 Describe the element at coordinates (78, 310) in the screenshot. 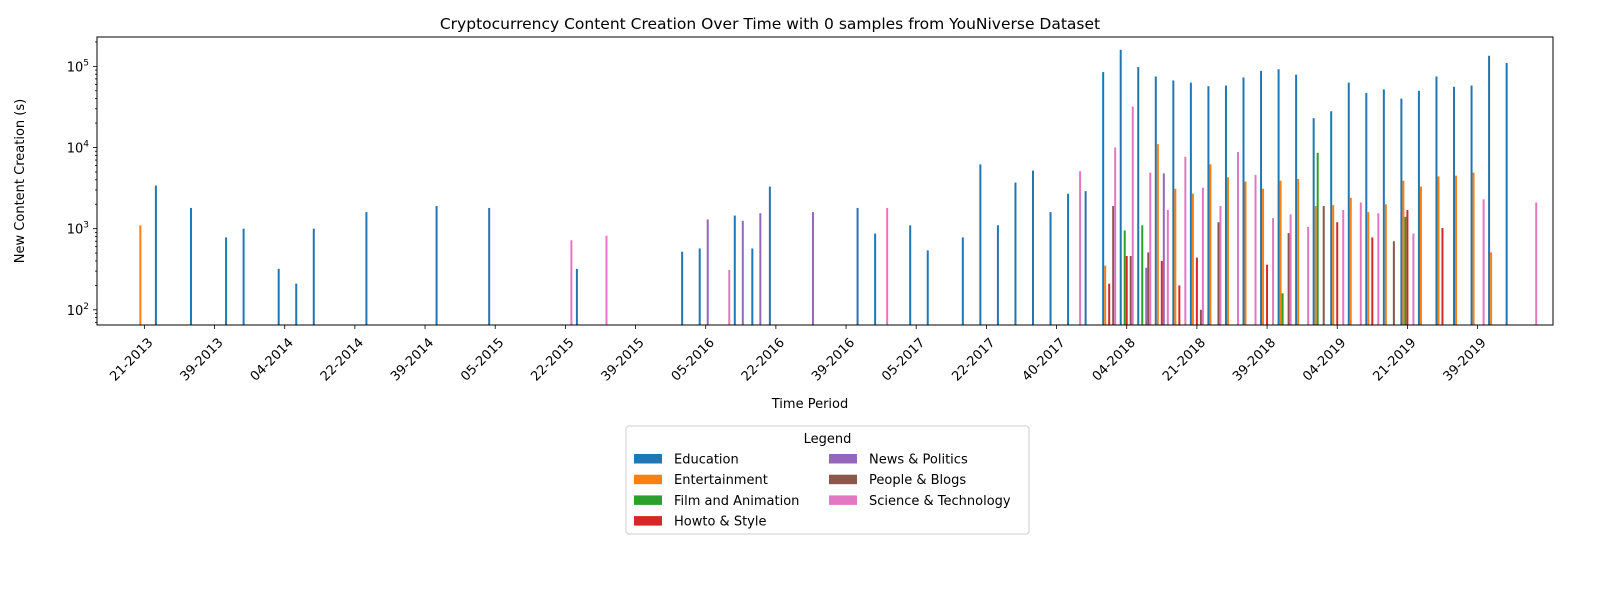

I see `y-tick-label: 10²` at that location.